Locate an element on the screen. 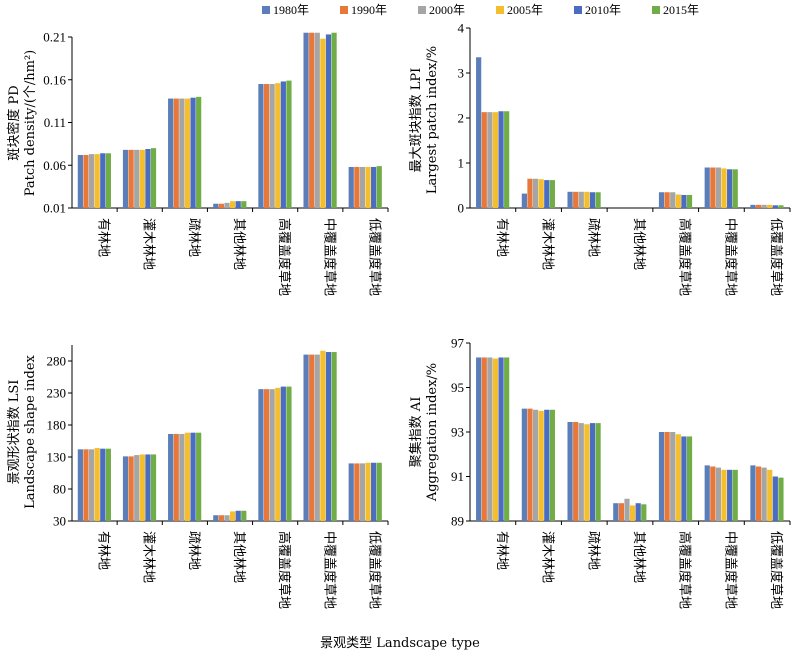 Image resolution: width=800 pixels, height=654 pixels. y-tick-label: 0.16 is located at coordinates (54, 79).